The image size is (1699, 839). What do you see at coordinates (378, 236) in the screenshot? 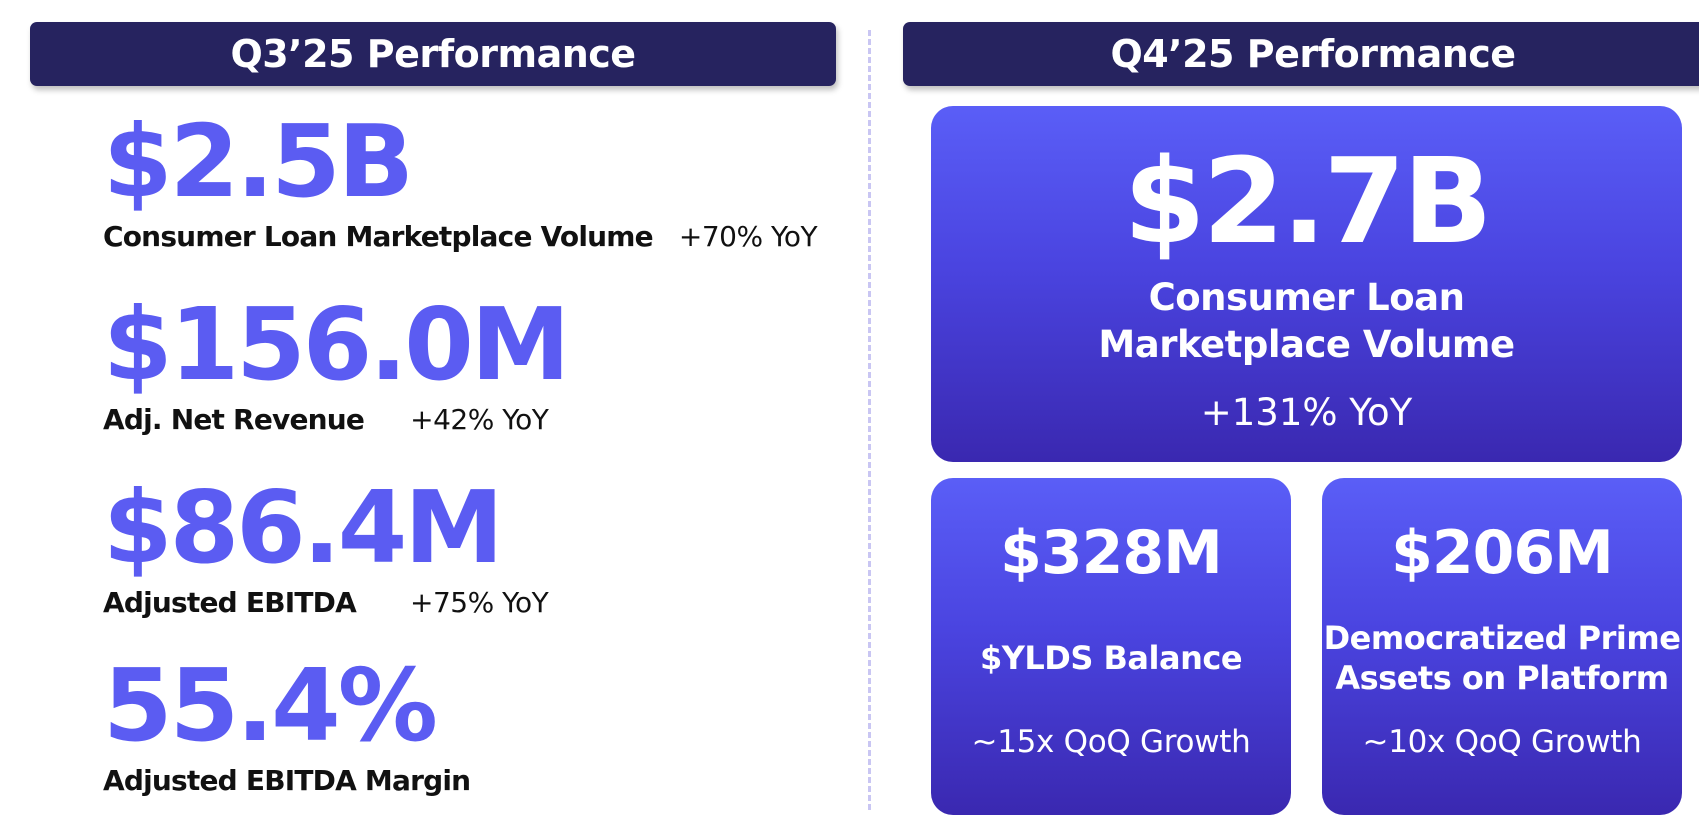
I see `metric-label: Consumer Loan Marketplace Volume` at bounding box center [378, 236].